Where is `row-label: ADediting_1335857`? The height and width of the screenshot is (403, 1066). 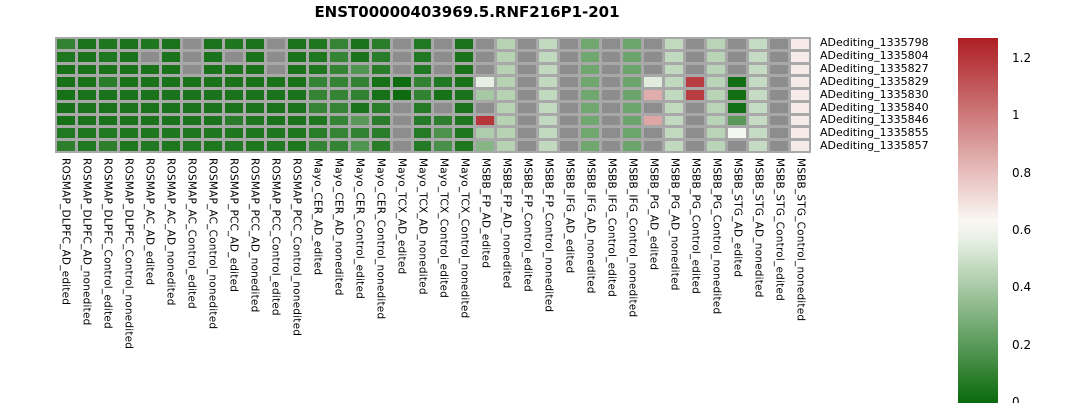 row-label: ADediting_1335857 is located at coordinates (874, 146).